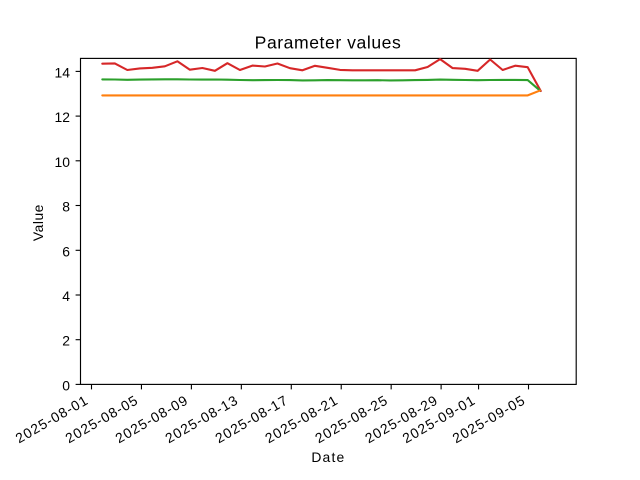  What do you see at coordinates (66, 385) in the screenshot?
I see `svg-text: 0` at bounding box center [66, 385].